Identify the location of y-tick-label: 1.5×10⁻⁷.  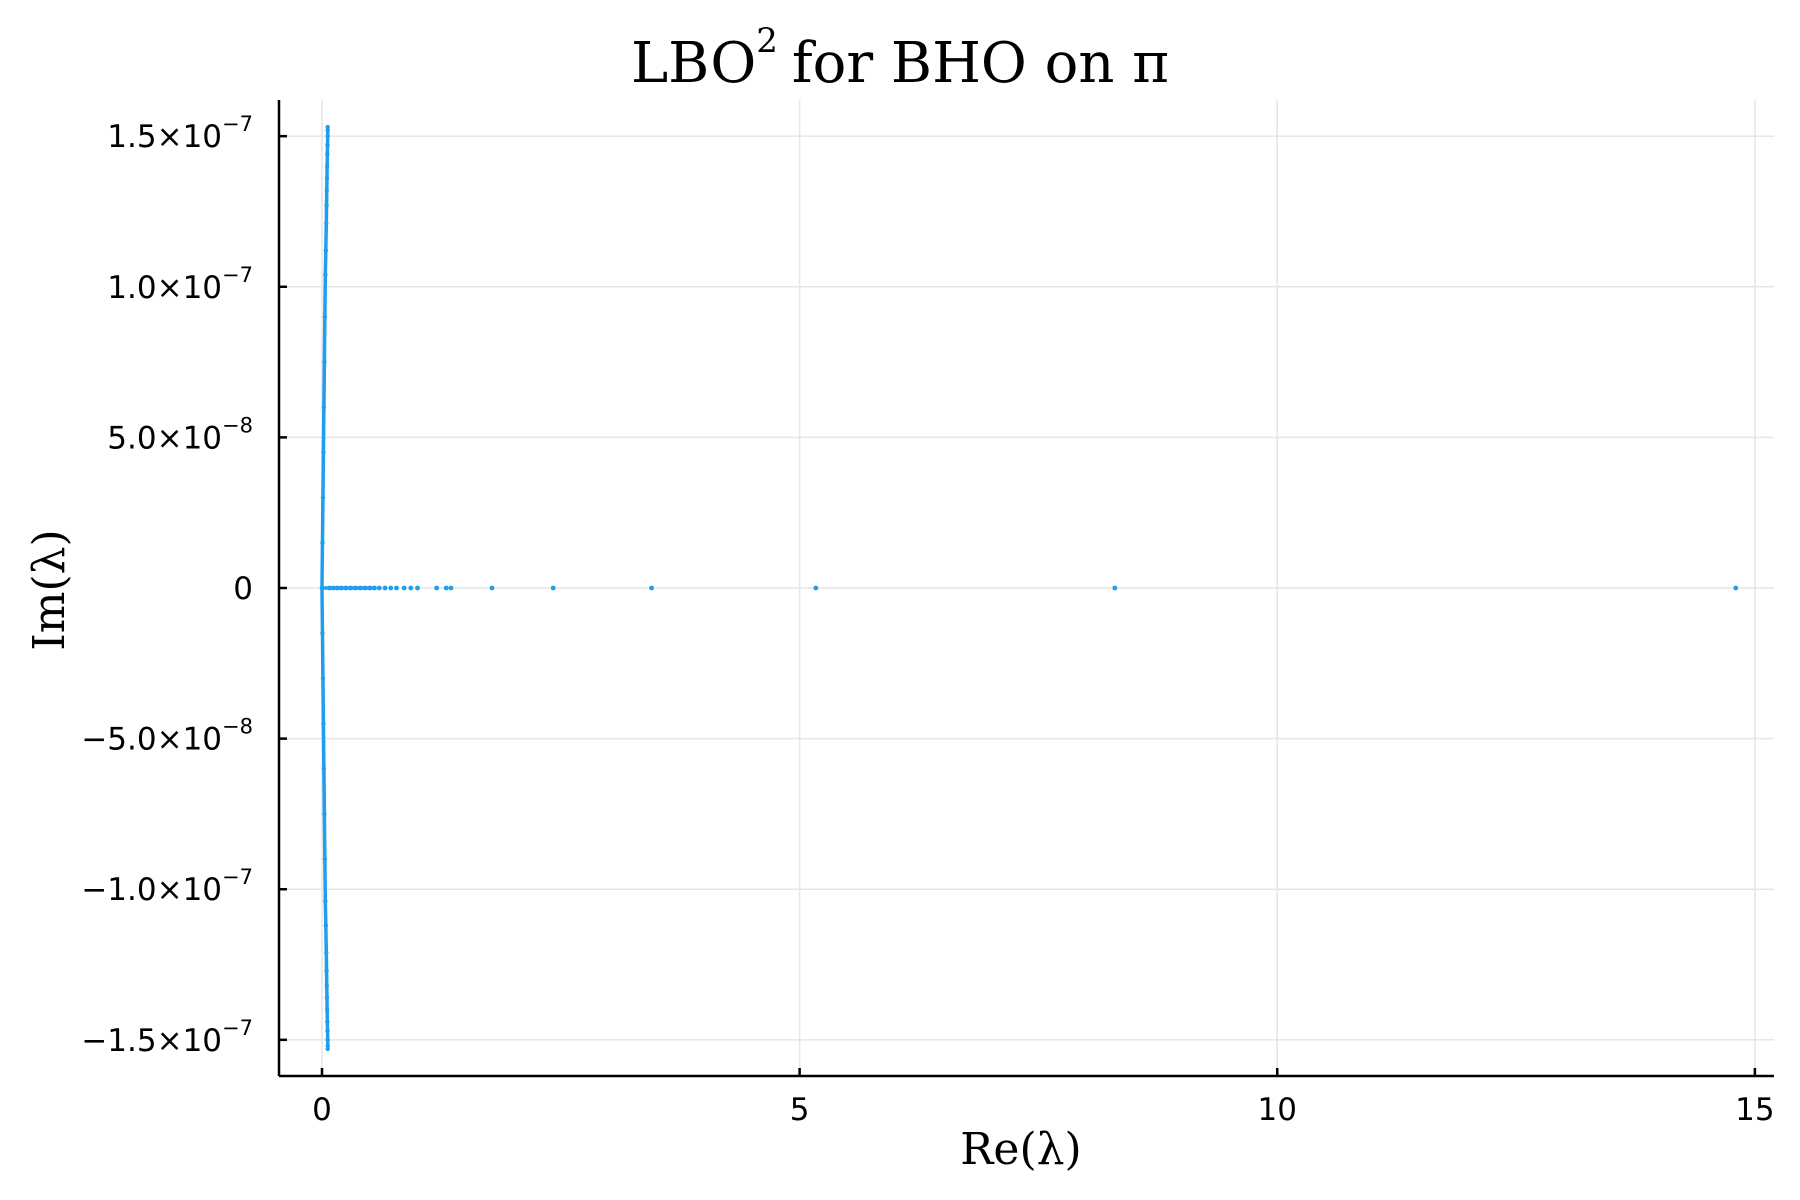
(180, 133).